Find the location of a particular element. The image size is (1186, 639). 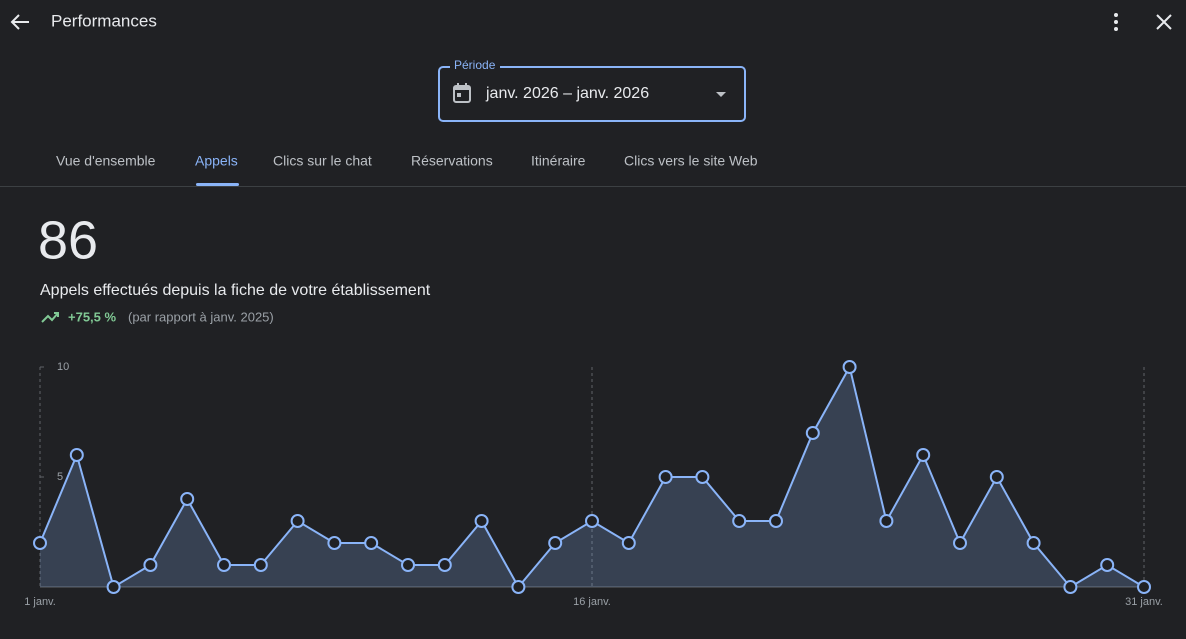

tab: Clics sur le chat is located at coordinates (322, 161).